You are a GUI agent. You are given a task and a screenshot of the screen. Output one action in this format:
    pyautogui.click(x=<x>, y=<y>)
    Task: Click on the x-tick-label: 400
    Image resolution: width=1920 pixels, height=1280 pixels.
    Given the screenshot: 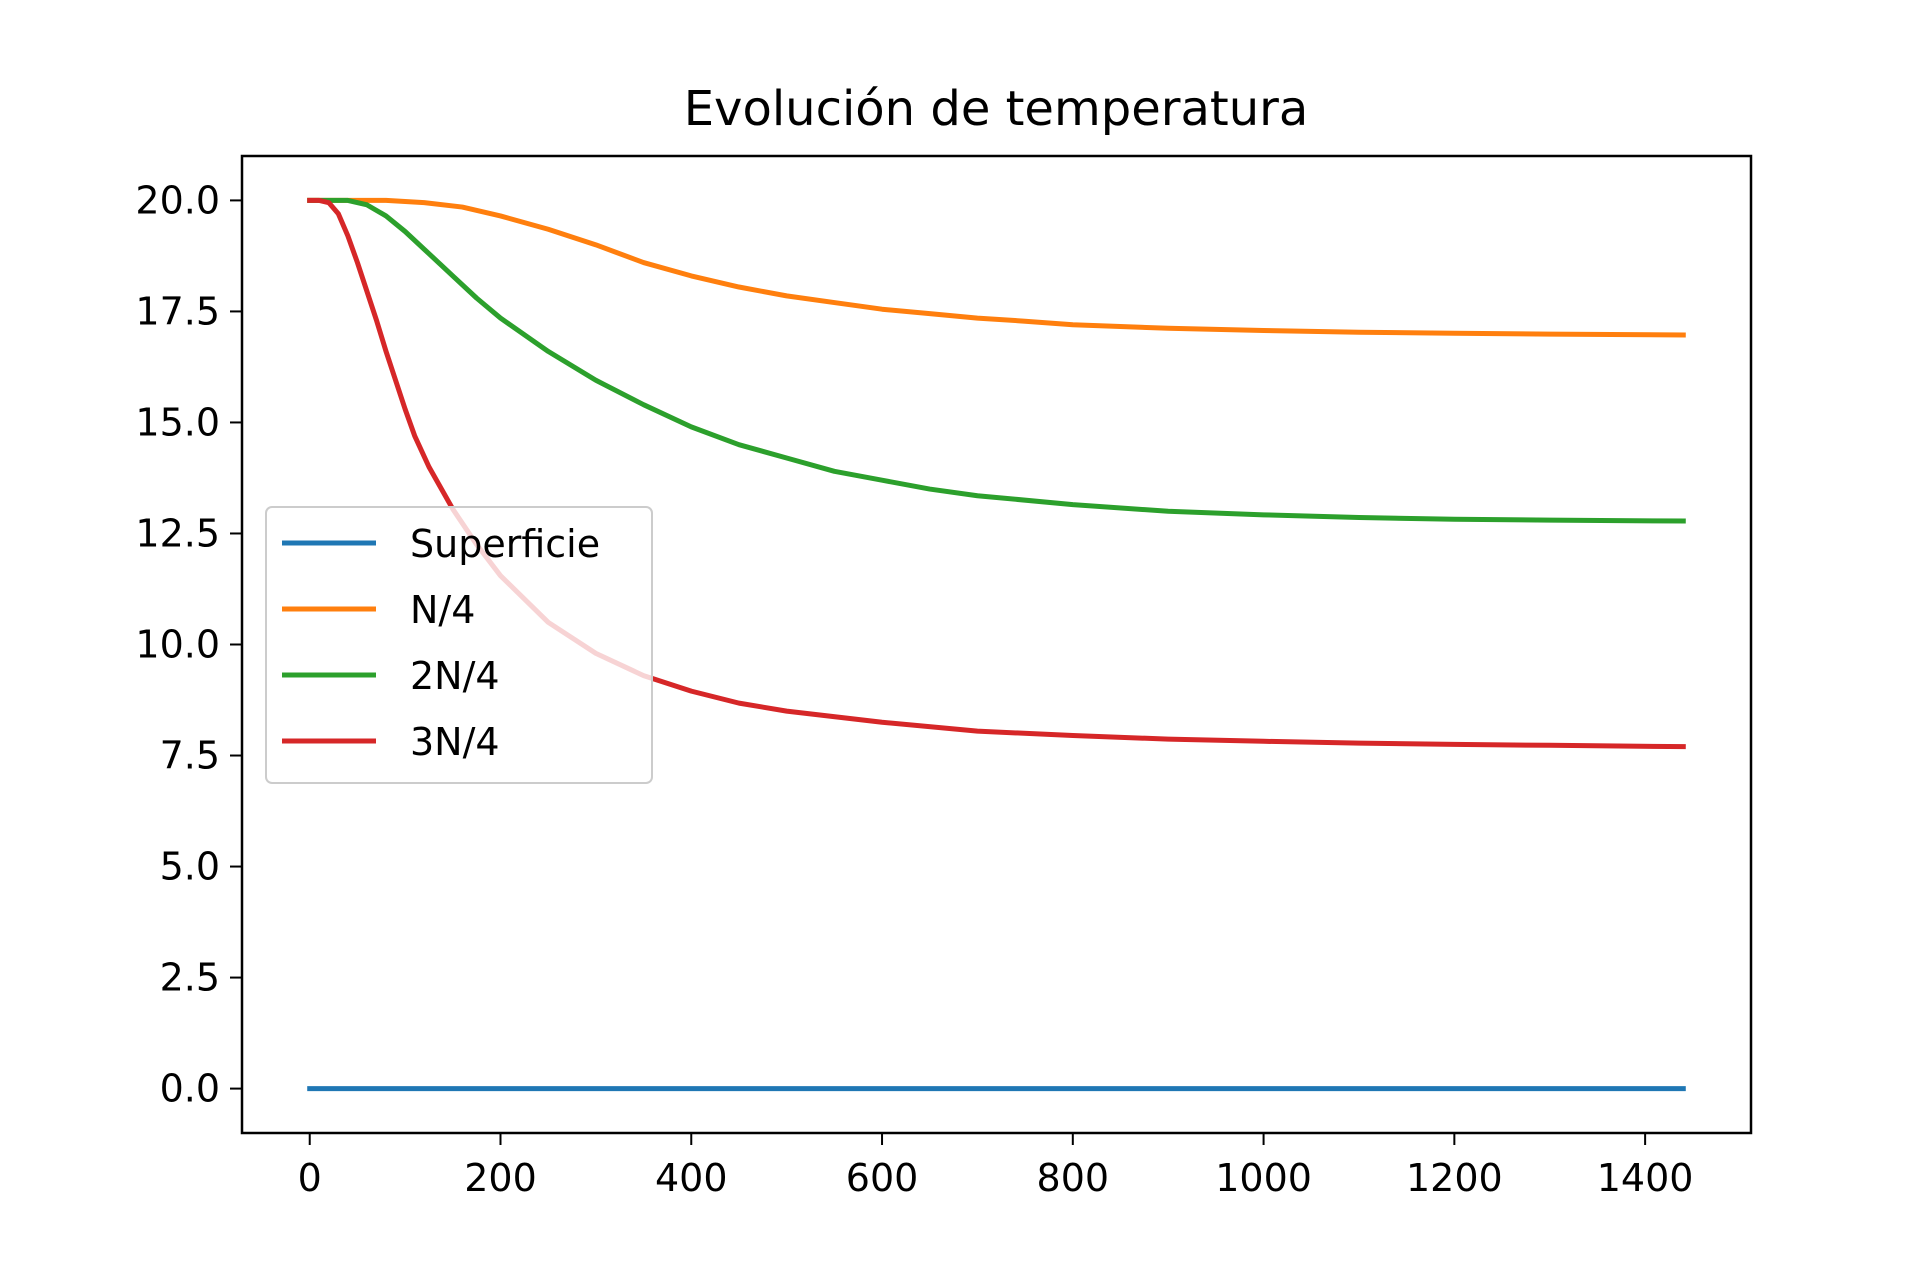 What is the action you would take?
    pyautogui.click(x=691, y=1178)
    